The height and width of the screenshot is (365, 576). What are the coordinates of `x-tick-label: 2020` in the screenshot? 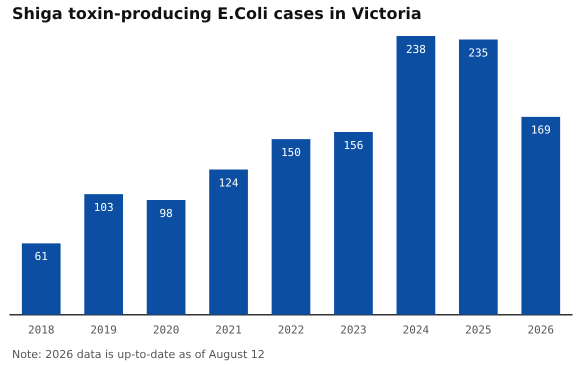 It's located at (166, 329).